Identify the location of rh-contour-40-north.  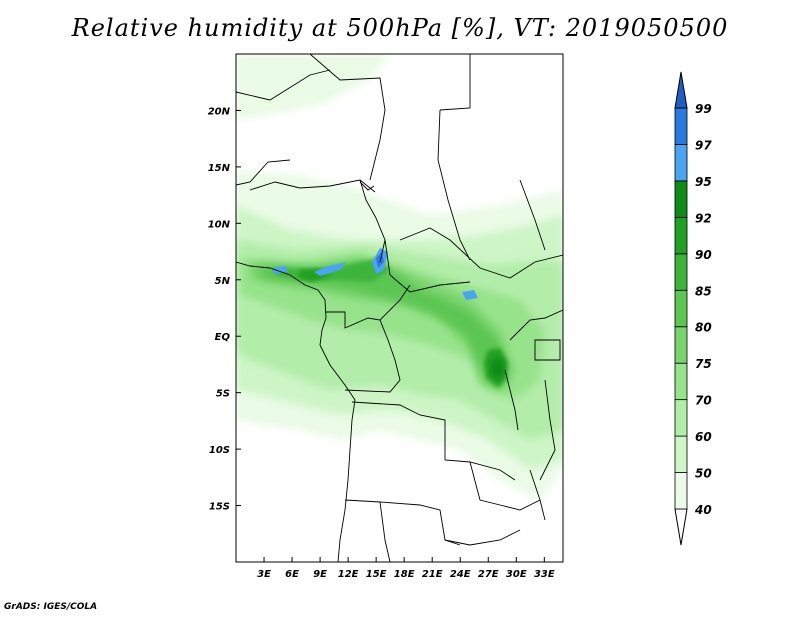
(313, 87).